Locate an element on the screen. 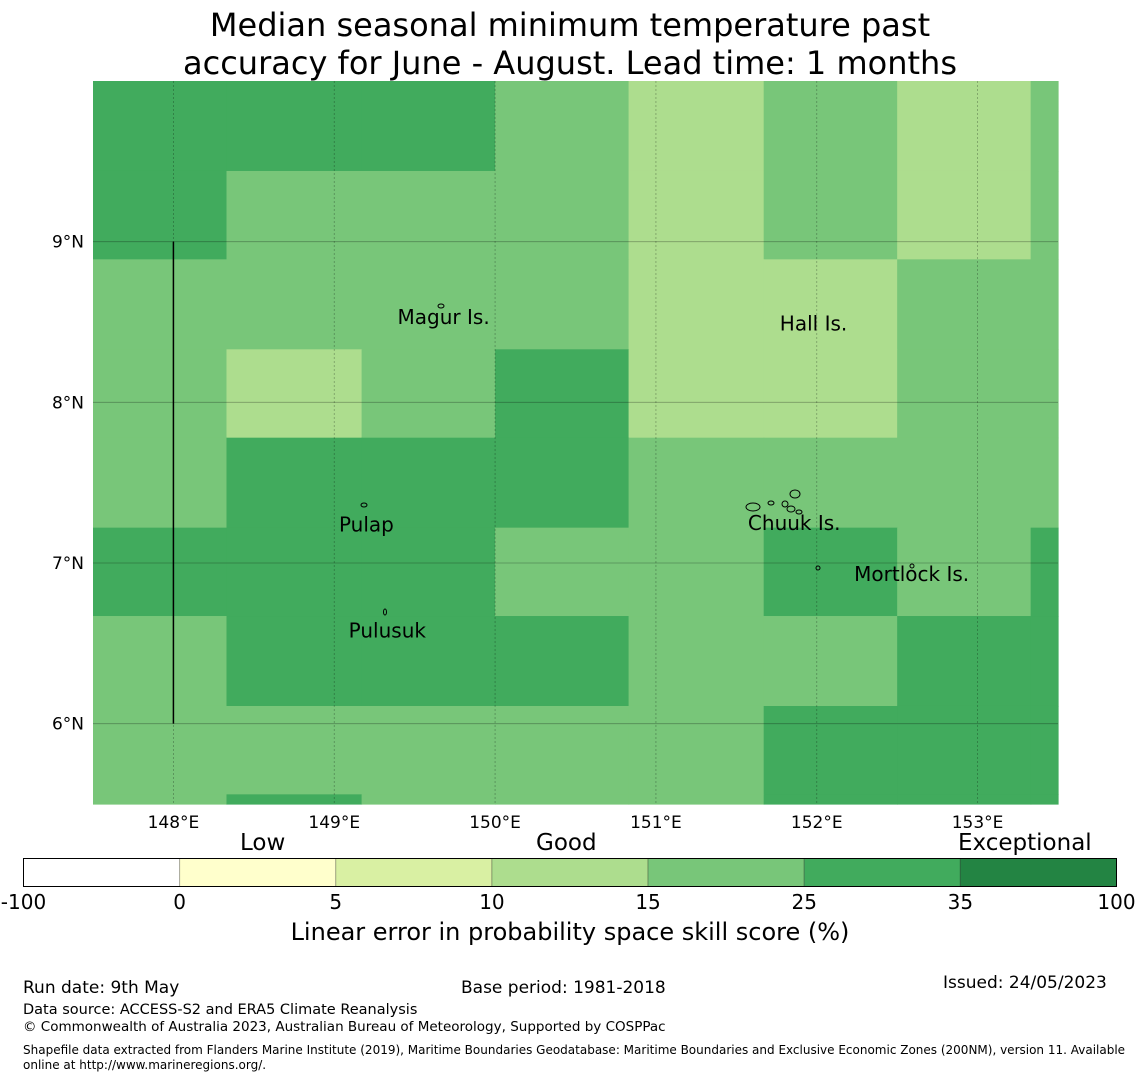 This screenshot has height=1080, width=1140. colorbar is located at coordinates (570, 872).